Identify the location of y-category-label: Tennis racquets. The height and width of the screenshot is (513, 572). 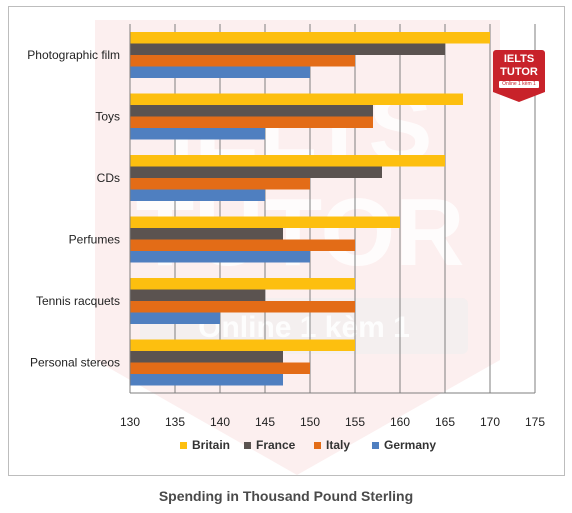
(78, 301).